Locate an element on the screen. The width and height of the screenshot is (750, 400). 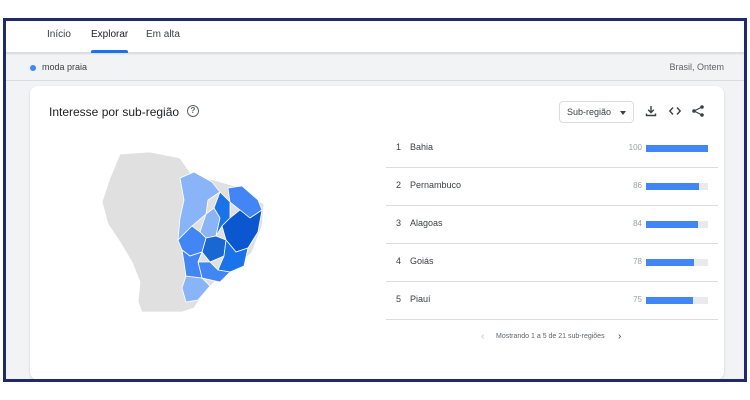
region-bahia is located at coordinates (242, 231).